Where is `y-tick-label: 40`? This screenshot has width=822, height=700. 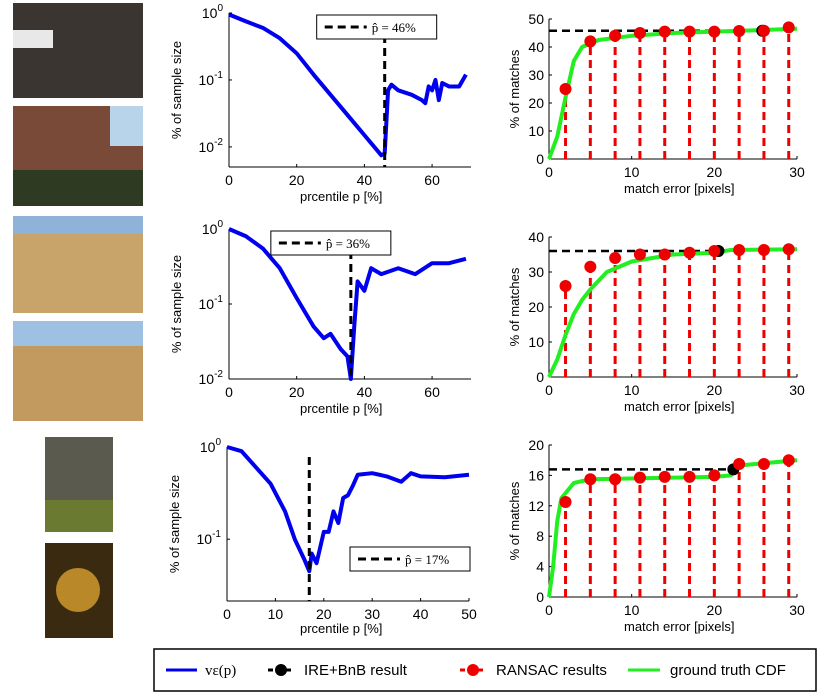
y-tick-label: 40 is located at coordinates (536, 47).